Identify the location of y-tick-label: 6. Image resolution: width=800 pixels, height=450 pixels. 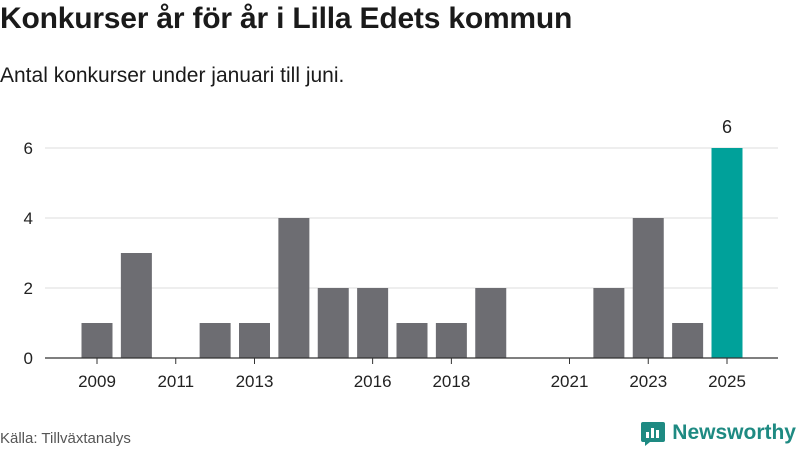
(28, 148).